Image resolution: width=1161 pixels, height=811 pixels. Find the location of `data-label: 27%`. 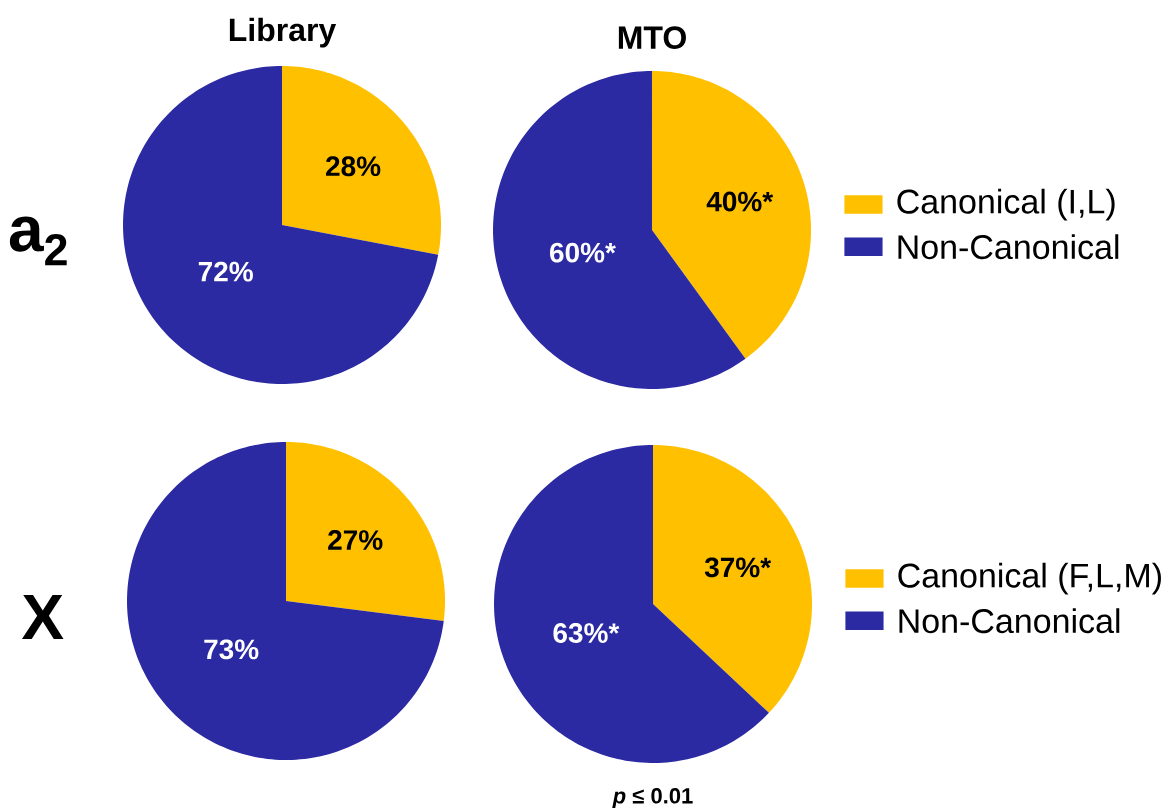

data-label: 27% is located at coordinates (355, 540).